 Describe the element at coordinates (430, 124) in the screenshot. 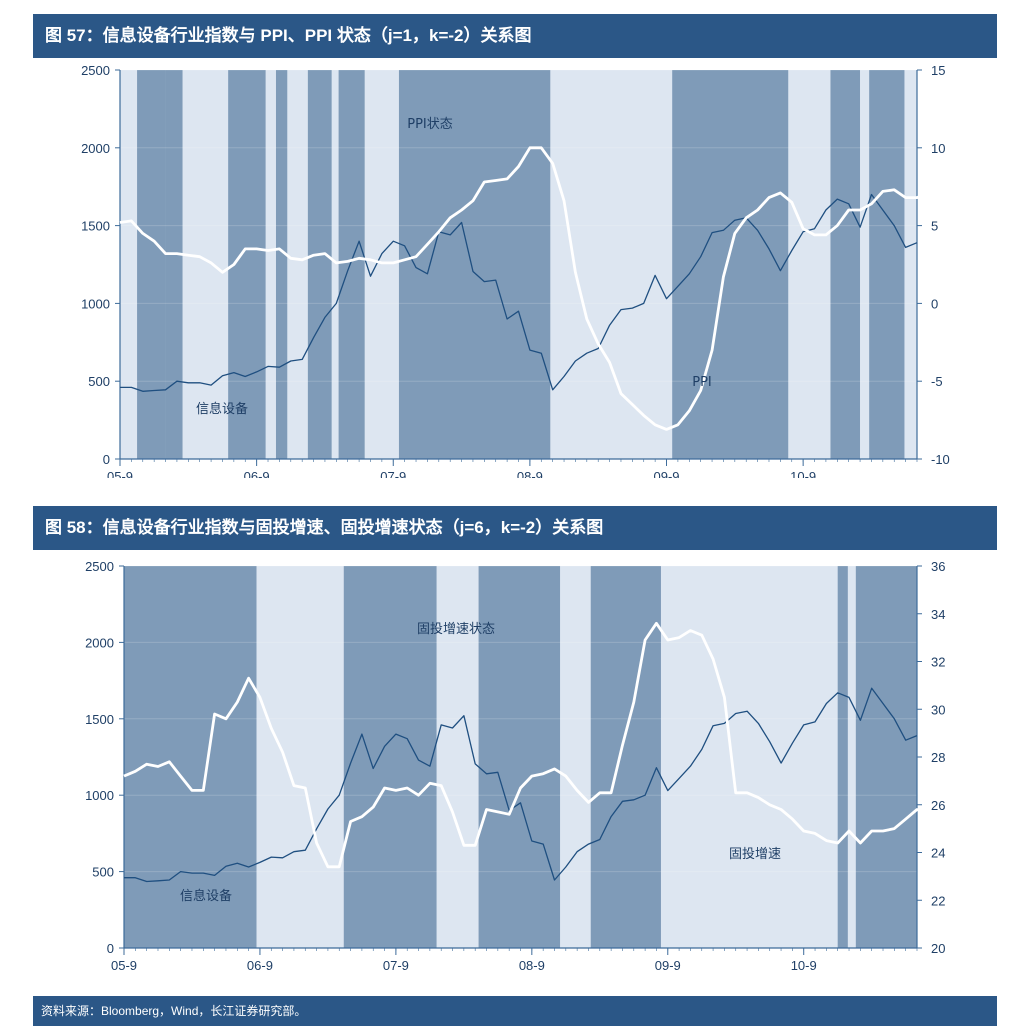

I see `chart-annotation: PPI状态` at that location.